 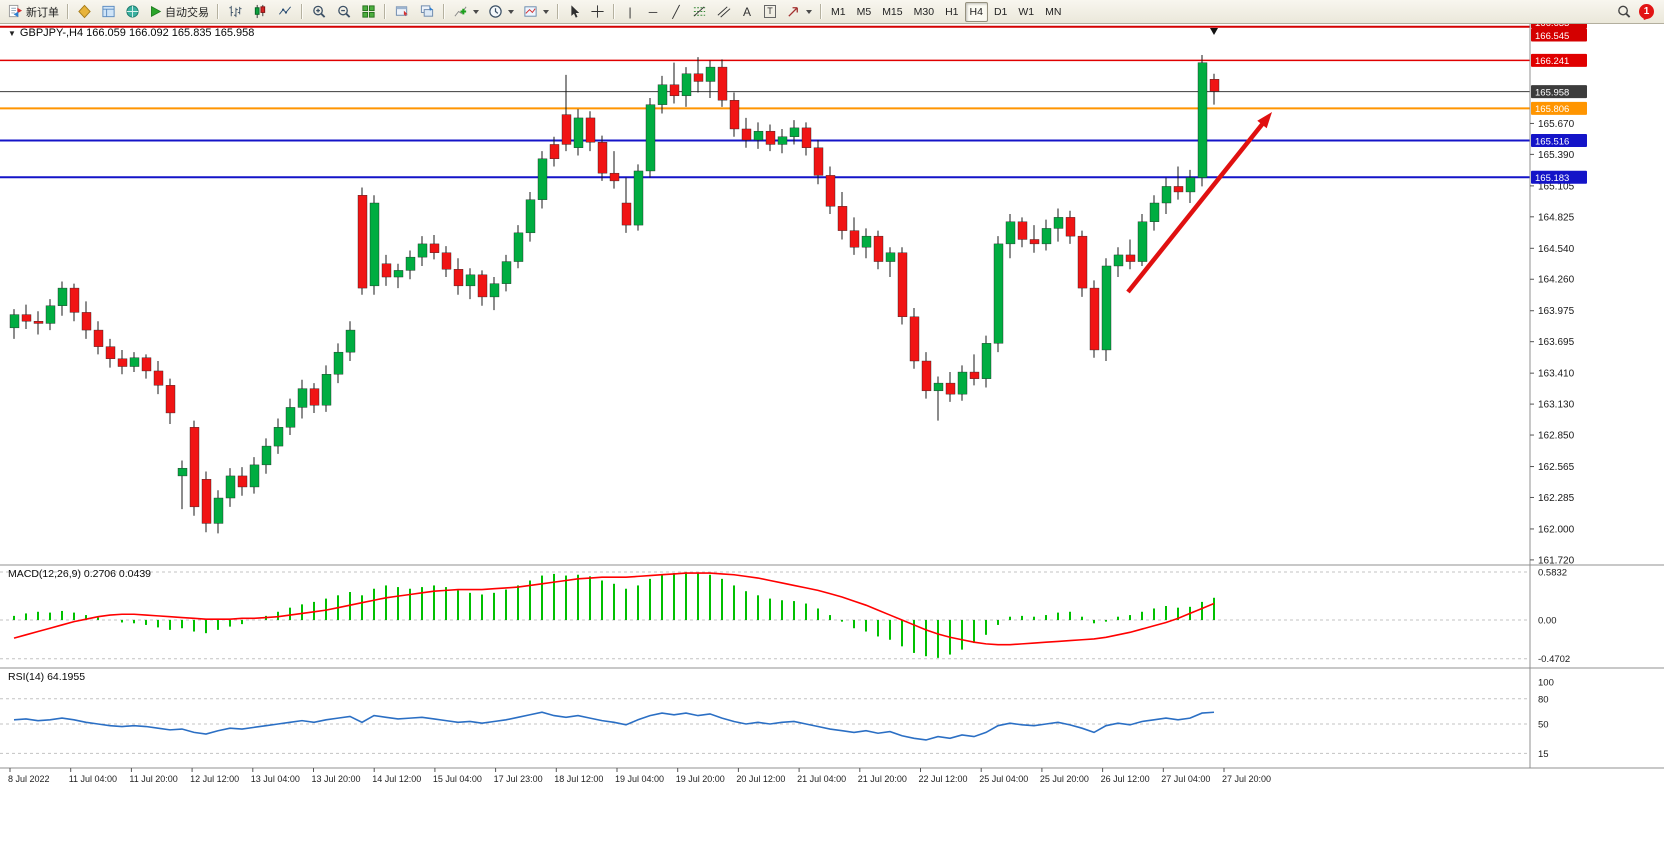 I want to click on text-tool-button: A, so click(x=747, y=12).